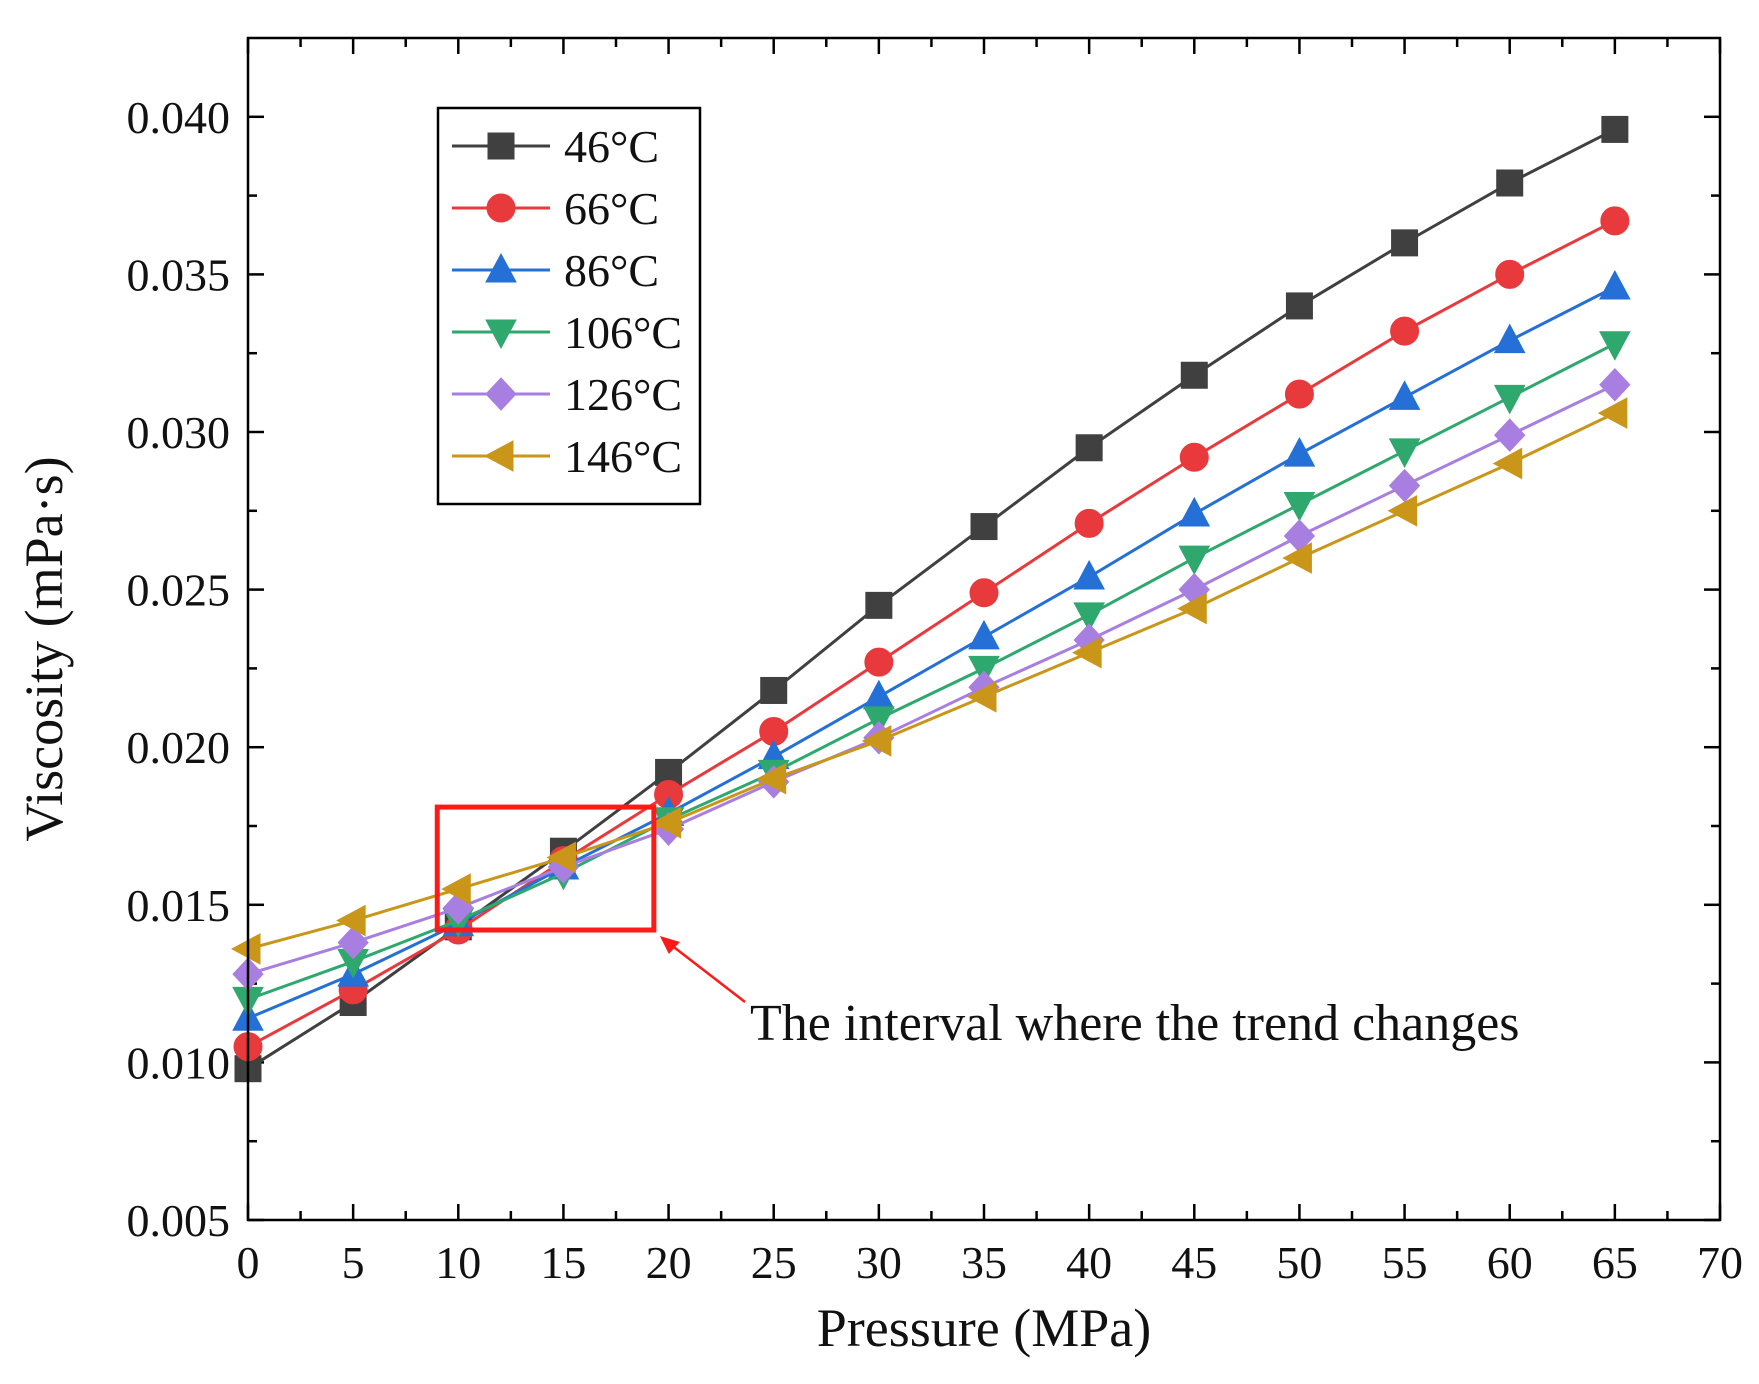 This screenshot has width=1759, height=1384. What do you see at coordinates (611, 146) in the screenshot?
I see `legend-label: 46°C` at bounding box center [611, 146].